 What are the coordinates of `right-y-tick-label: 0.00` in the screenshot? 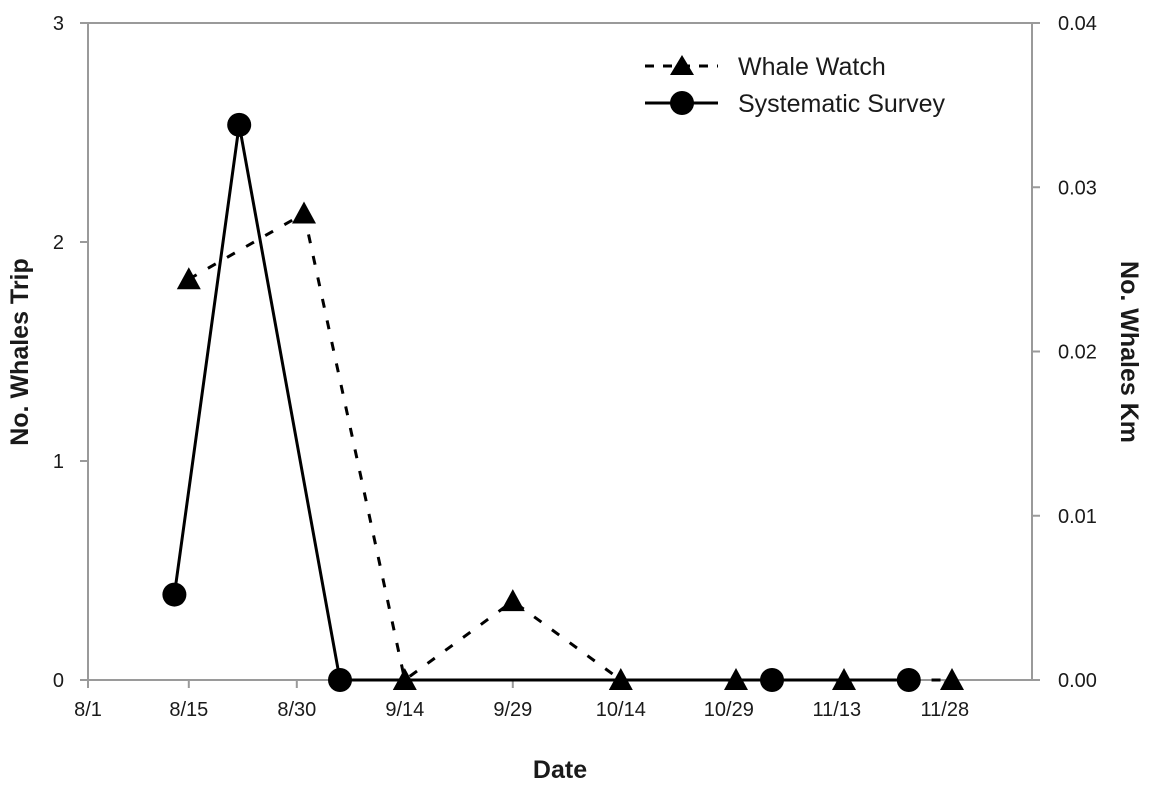 It's located at (1077, 681).